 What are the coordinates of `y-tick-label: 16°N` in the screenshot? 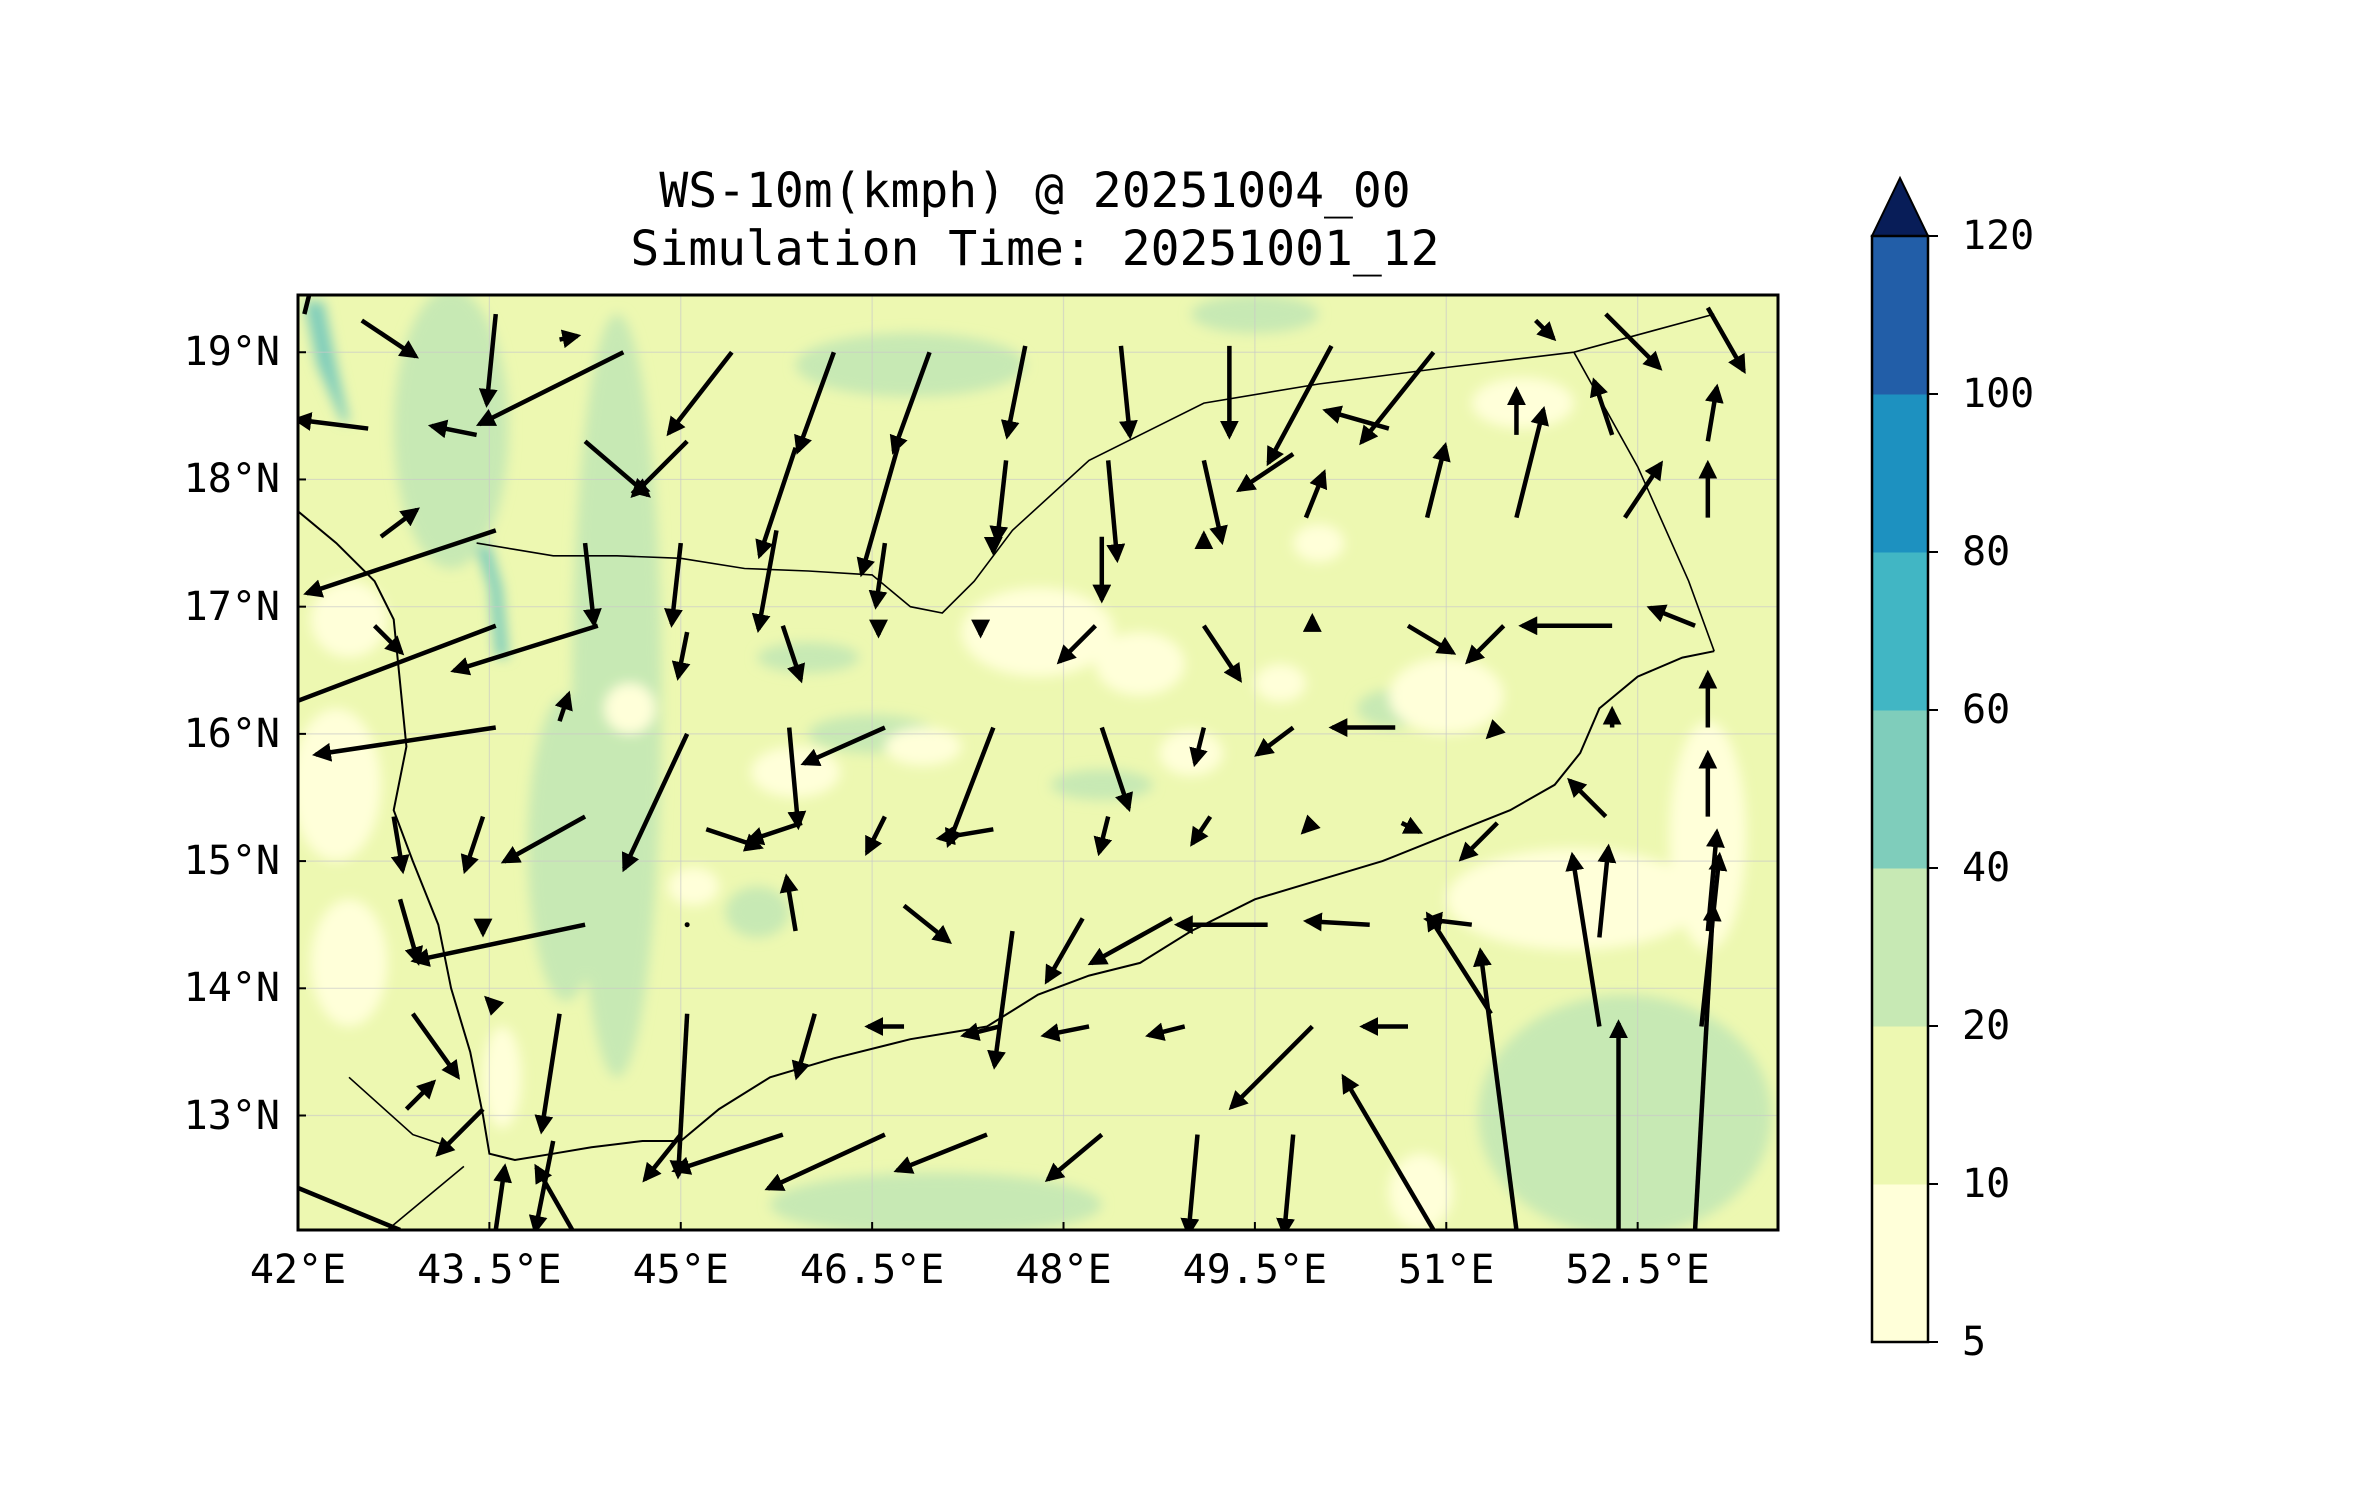 It's located at (231, 733).